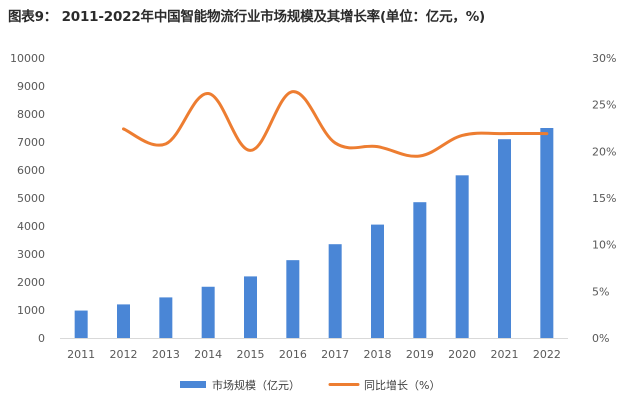 The height and width of the screenshot is (400, 640). I want to click on y-left-tick-label: 4000, so click(31, 226).